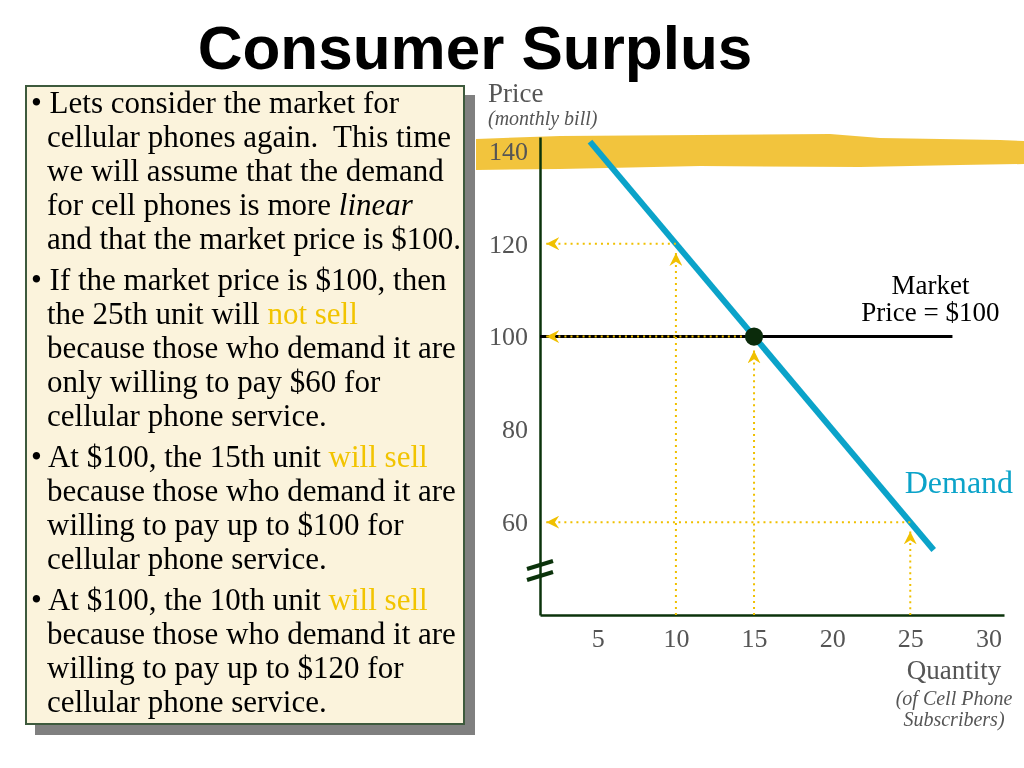  I want to click on x-tick-label: 30, so click(988, 639).